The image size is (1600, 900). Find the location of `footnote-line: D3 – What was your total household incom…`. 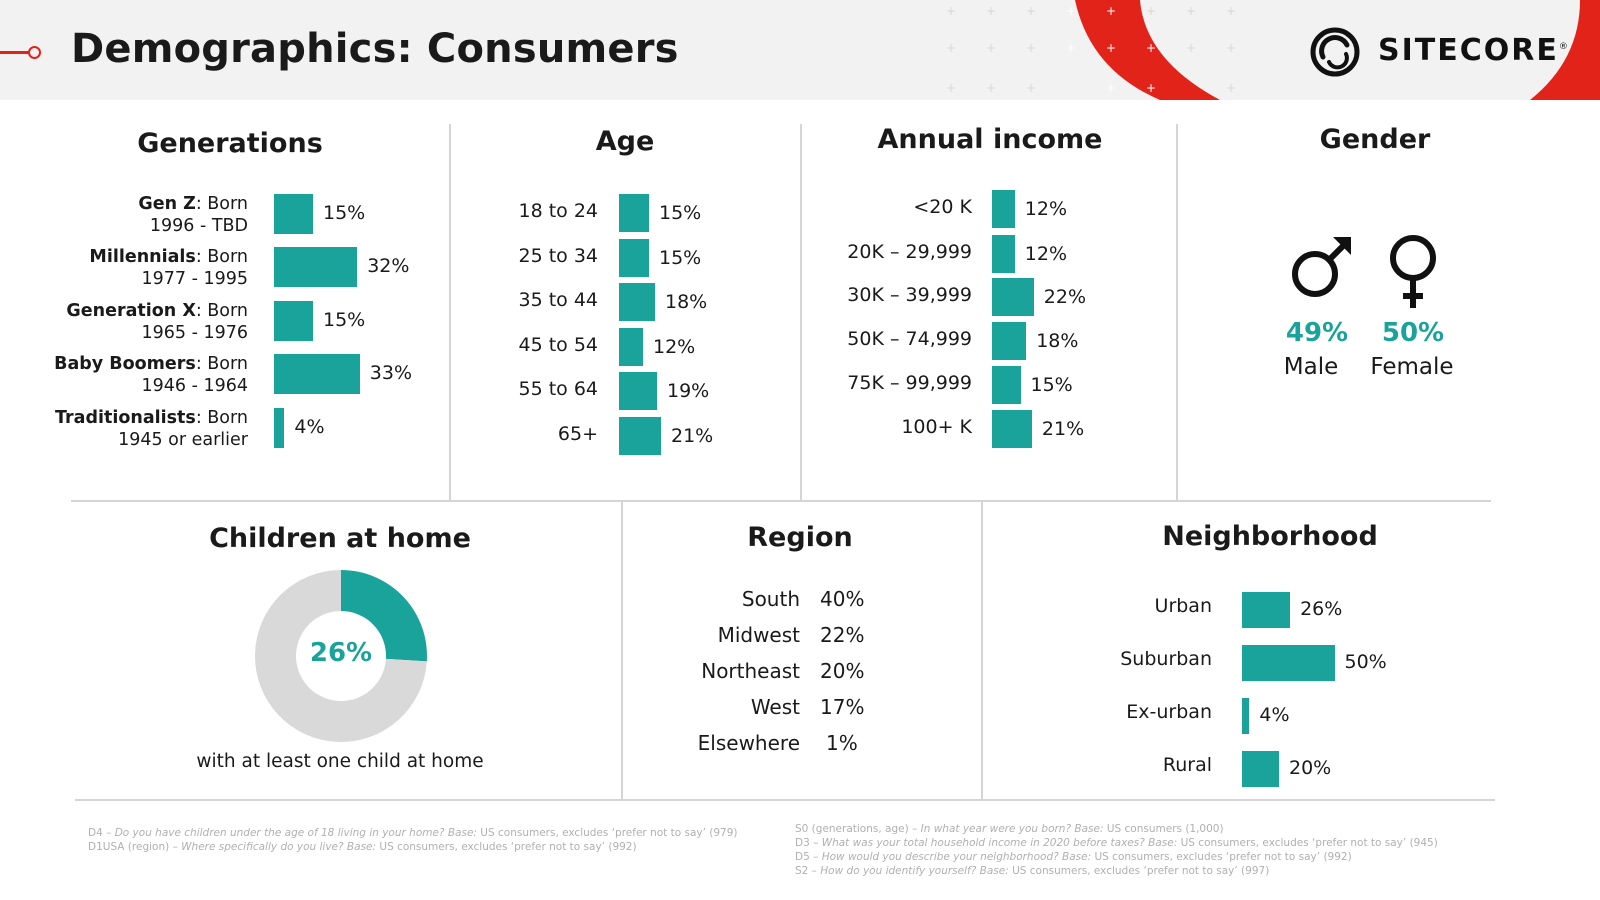

footnote-line: D3 – What was your total household incom… is located at coordinates (1116, 843).